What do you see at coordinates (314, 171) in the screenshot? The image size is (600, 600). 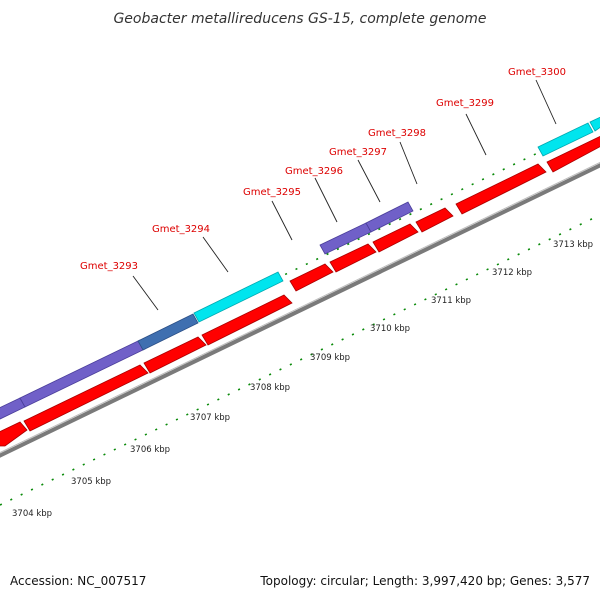 I see `gene-label: Gmet_3296` at bounding box center [314, 171].